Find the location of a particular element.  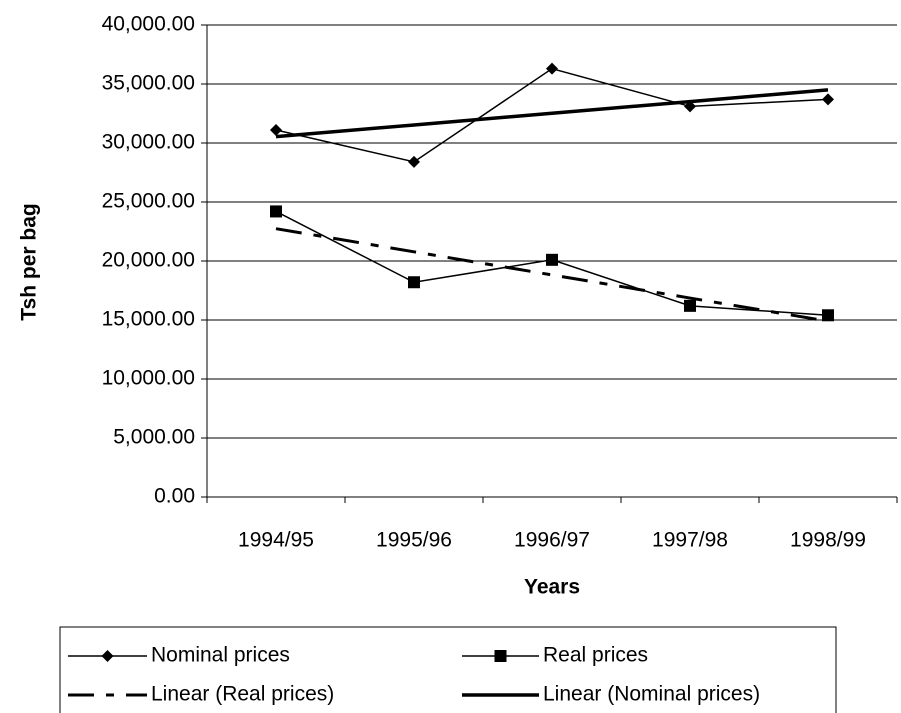

x-axis-title: Years is located at coordinates (552, 587).